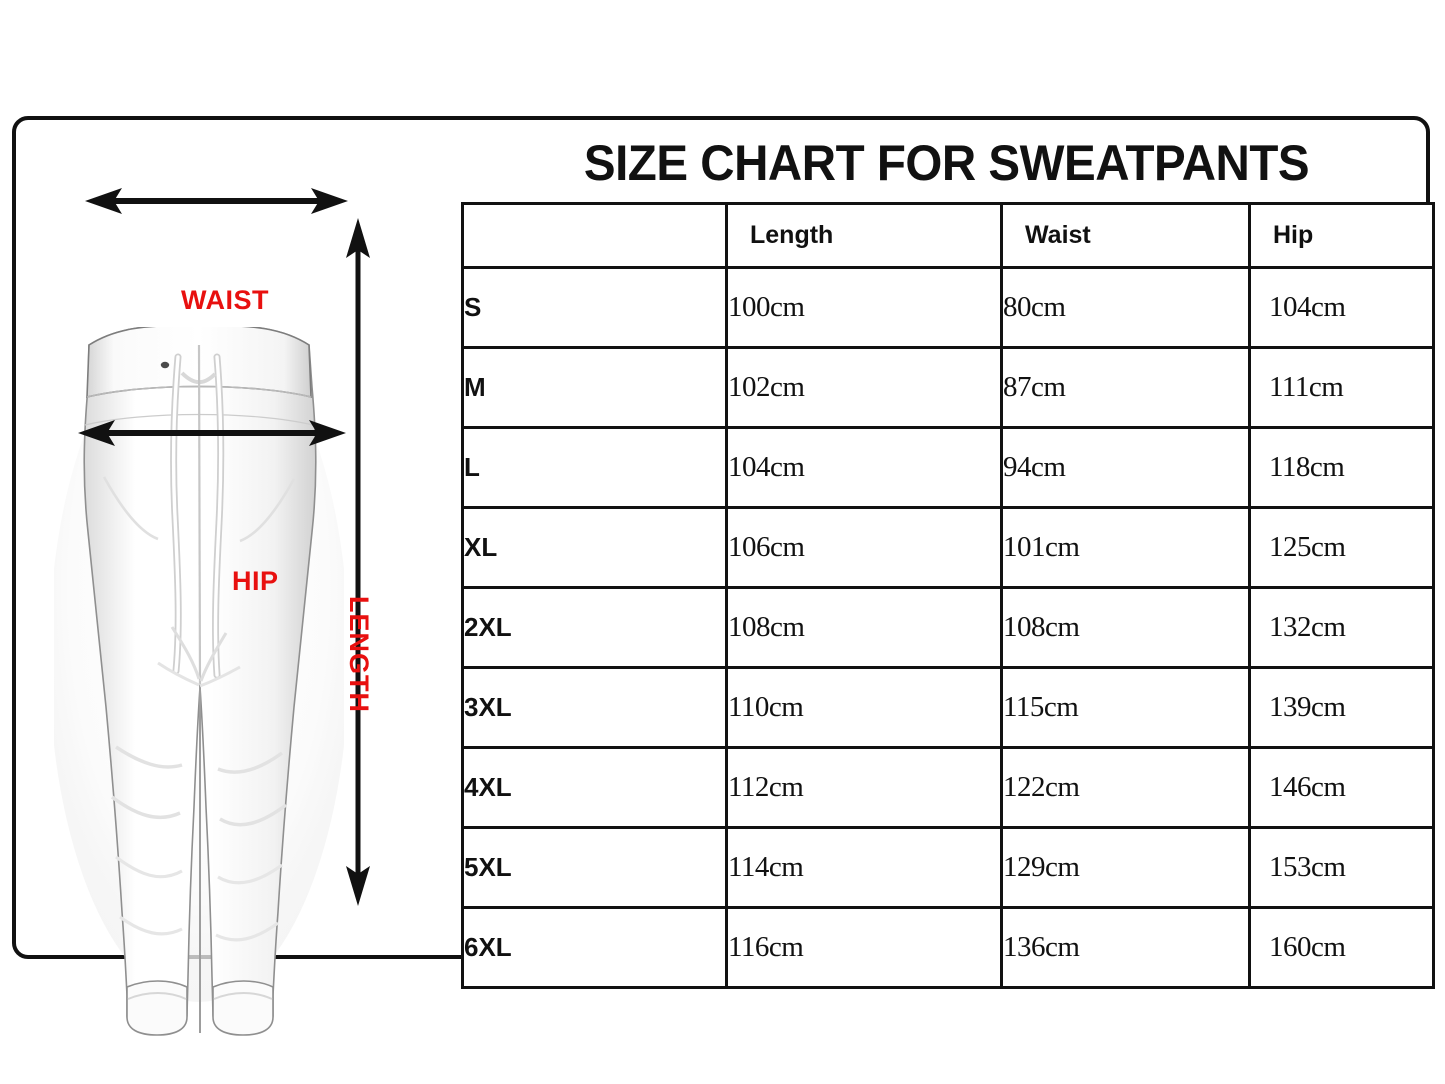 This screenshot has width=1445, height=1084. Describe the element at coordinates (1125, 467) in the screenshot. I see `cell-waist: 94cm` at that location.